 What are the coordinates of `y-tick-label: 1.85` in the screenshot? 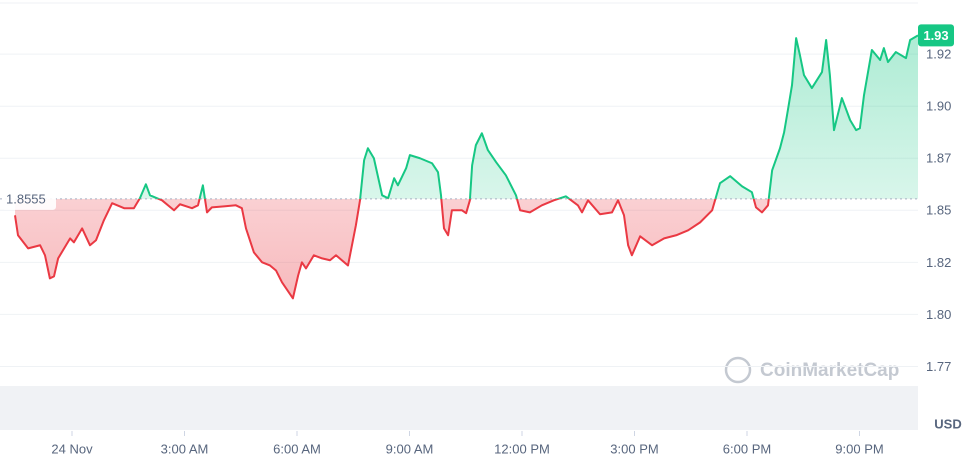 It's located at (938, 210).